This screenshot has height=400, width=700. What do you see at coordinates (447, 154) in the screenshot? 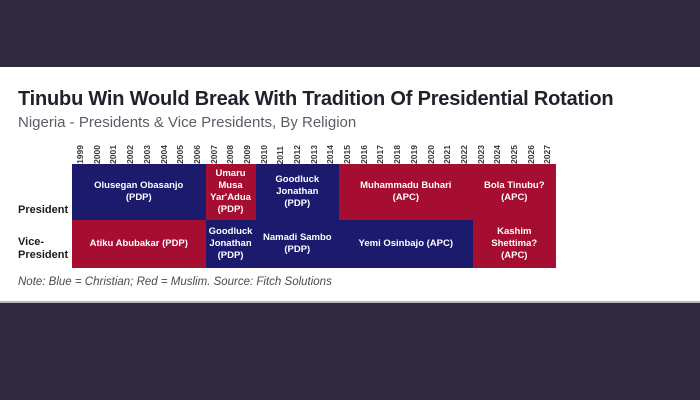
I see `year-tick: 2021` at bounding box center [447, 154].